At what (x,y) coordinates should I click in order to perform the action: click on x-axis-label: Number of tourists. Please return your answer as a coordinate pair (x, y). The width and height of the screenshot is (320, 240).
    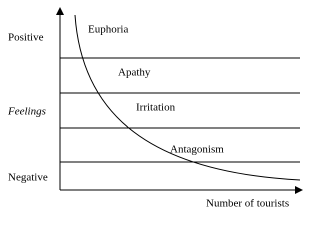
    Looking at the image, I should click on (247, 204).